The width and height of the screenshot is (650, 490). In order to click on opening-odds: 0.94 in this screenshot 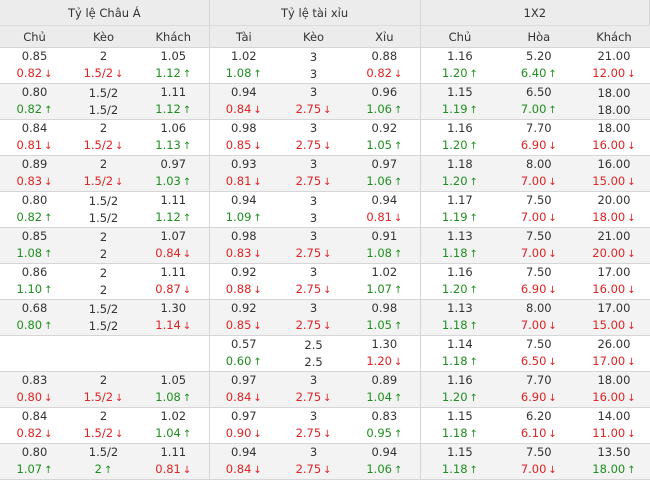, I will do `click(384, 200)`.